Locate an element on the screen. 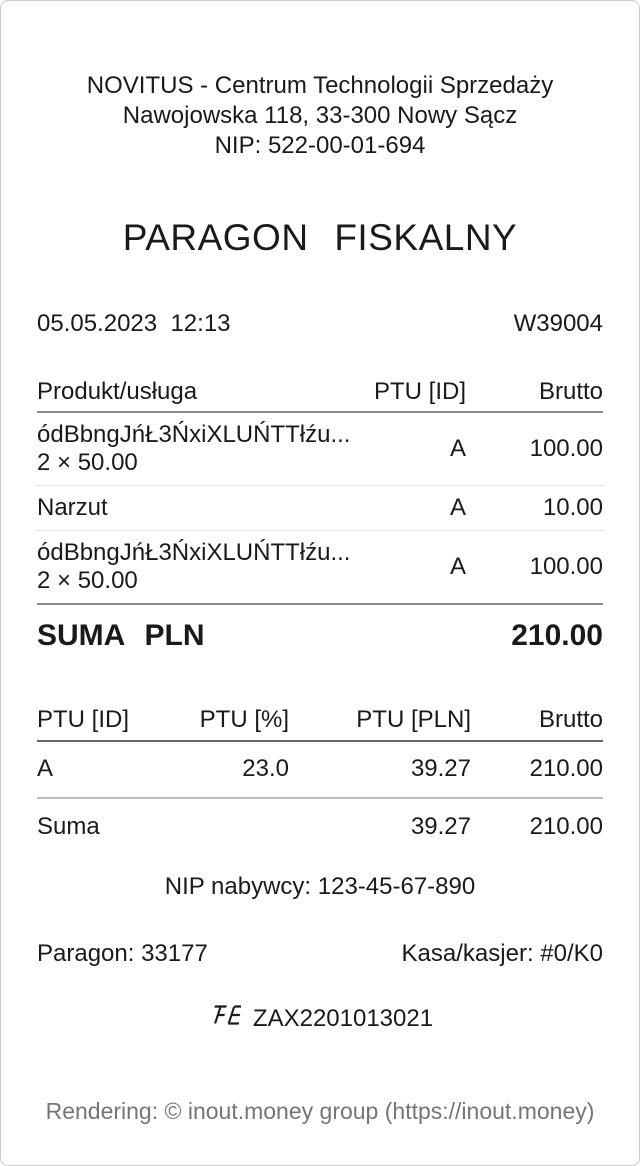 The height and width of the screenshot is (1166, 640). tax-amount: 39.27 is located at coordinates (440, 768).